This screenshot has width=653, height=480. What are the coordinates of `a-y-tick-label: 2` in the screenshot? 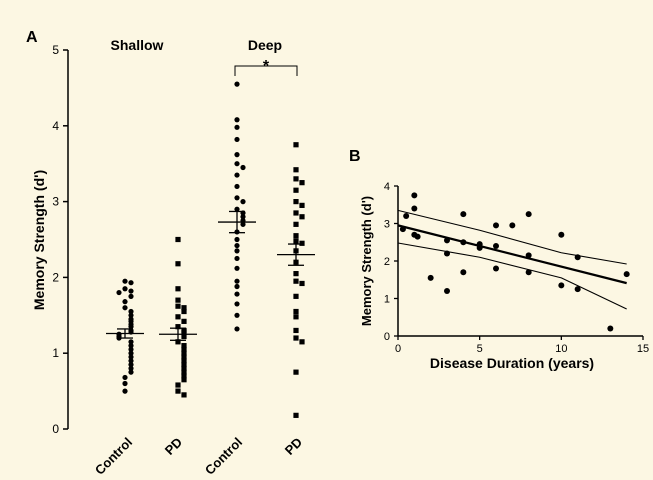 It's located at (55, 277).